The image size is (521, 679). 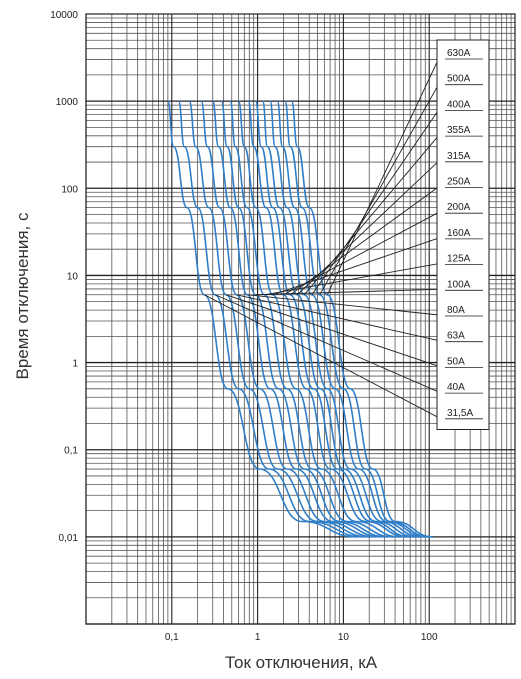 What do you see at coordinates (459, 104) in the screenshot?
I see `legend-label: 400A` at bounding box center [459, 104].